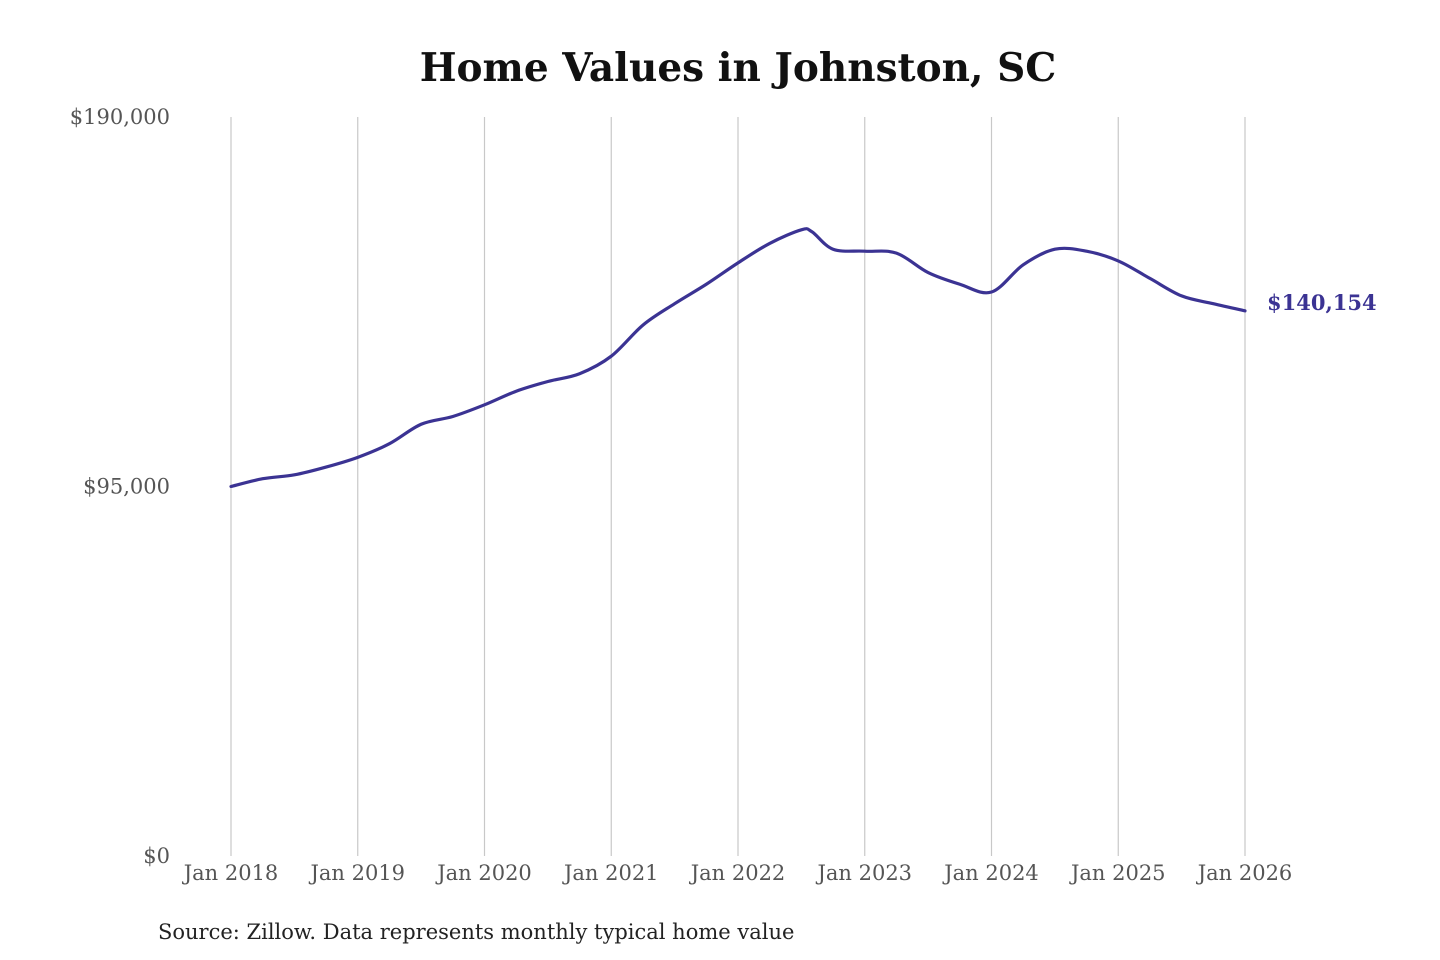 This screenshot has width=1440, height=960. I want to click on y-axis-tick-labels: $0 $95,000 $190,000, so click(120, 486).